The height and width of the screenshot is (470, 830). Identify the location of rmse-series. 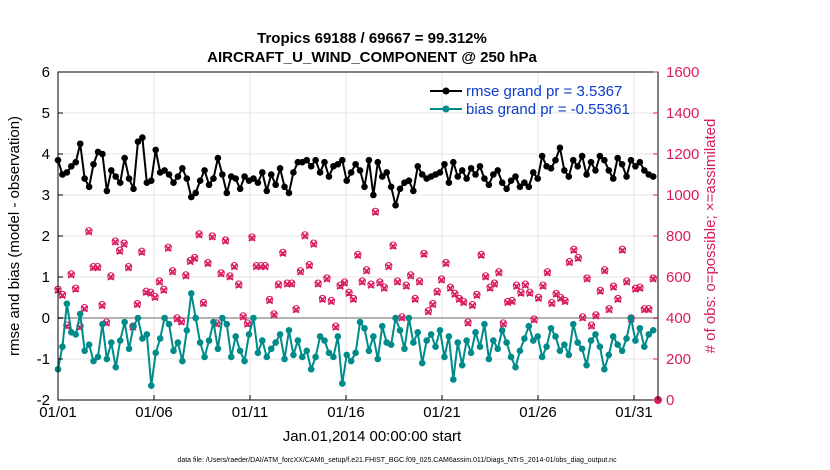
(355, 171).